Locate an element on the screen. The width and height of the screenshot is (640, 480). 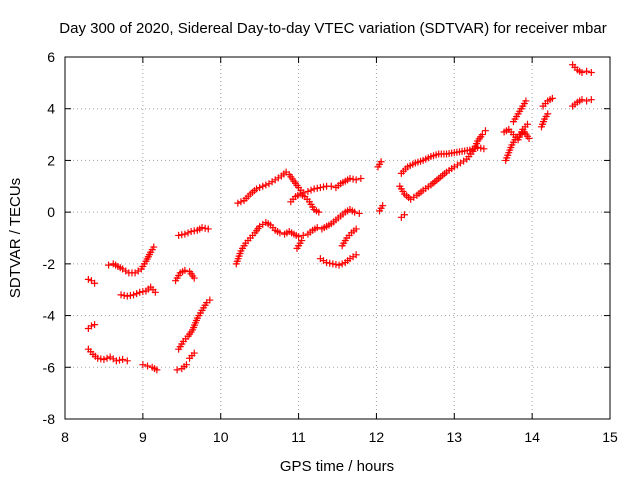
series-s15 is located at coordinates (299, 244).